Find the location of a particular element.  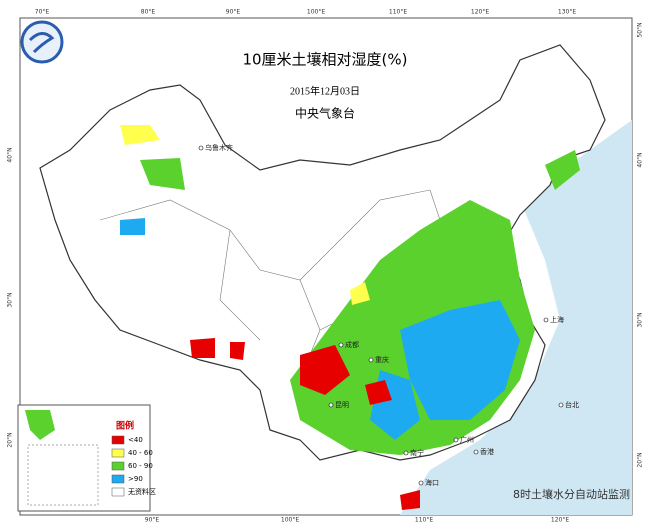

logo-mark is located at coordinates (41, 43).